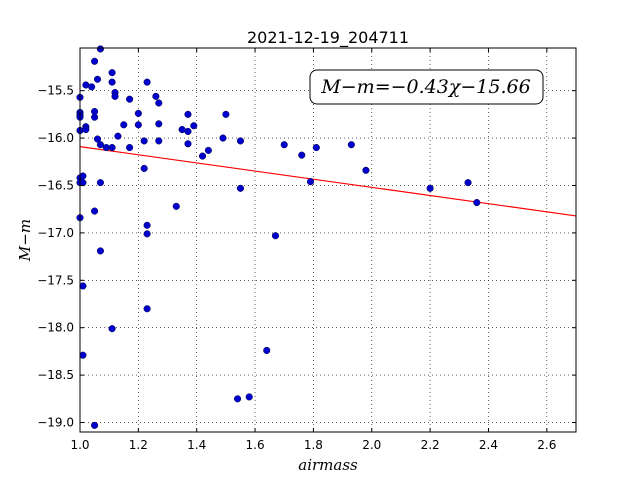 The height and width of the screenshot is (480, 640). Describe the element at coordinates (55, 375) in the screenshot. I see `y-tick-label: −18.5` at that location.